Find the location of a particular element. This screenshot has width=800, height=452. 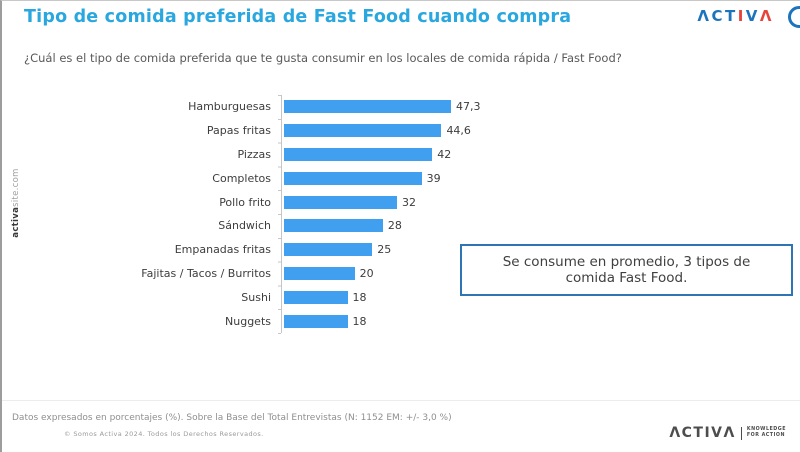

bar-row: Sándwich 28 is located at coordinates (247, 226).